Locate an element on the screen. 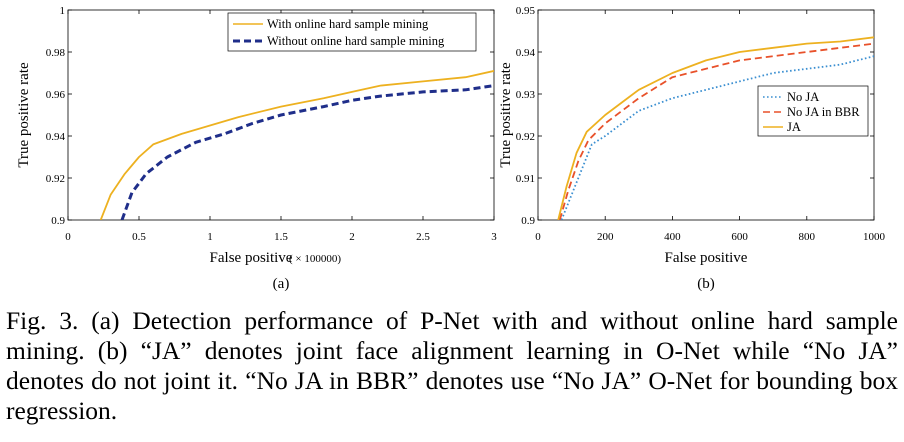  x-tick-label: 0.5 is located at coordinates (139, 237).